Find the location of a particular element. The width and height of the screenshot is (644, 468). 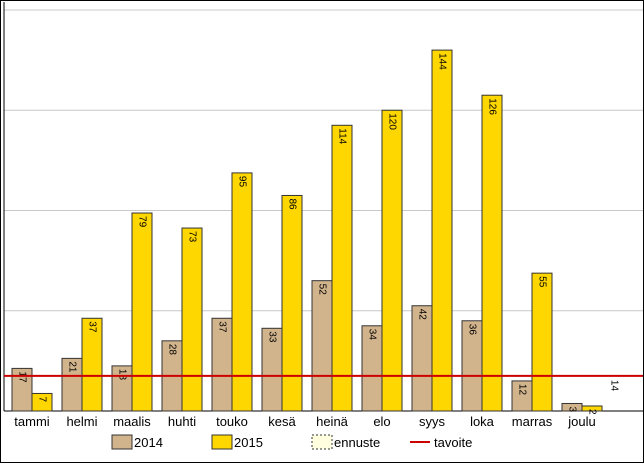

data-label-2015-huhti: 73 is located at coordinates (191, 237).